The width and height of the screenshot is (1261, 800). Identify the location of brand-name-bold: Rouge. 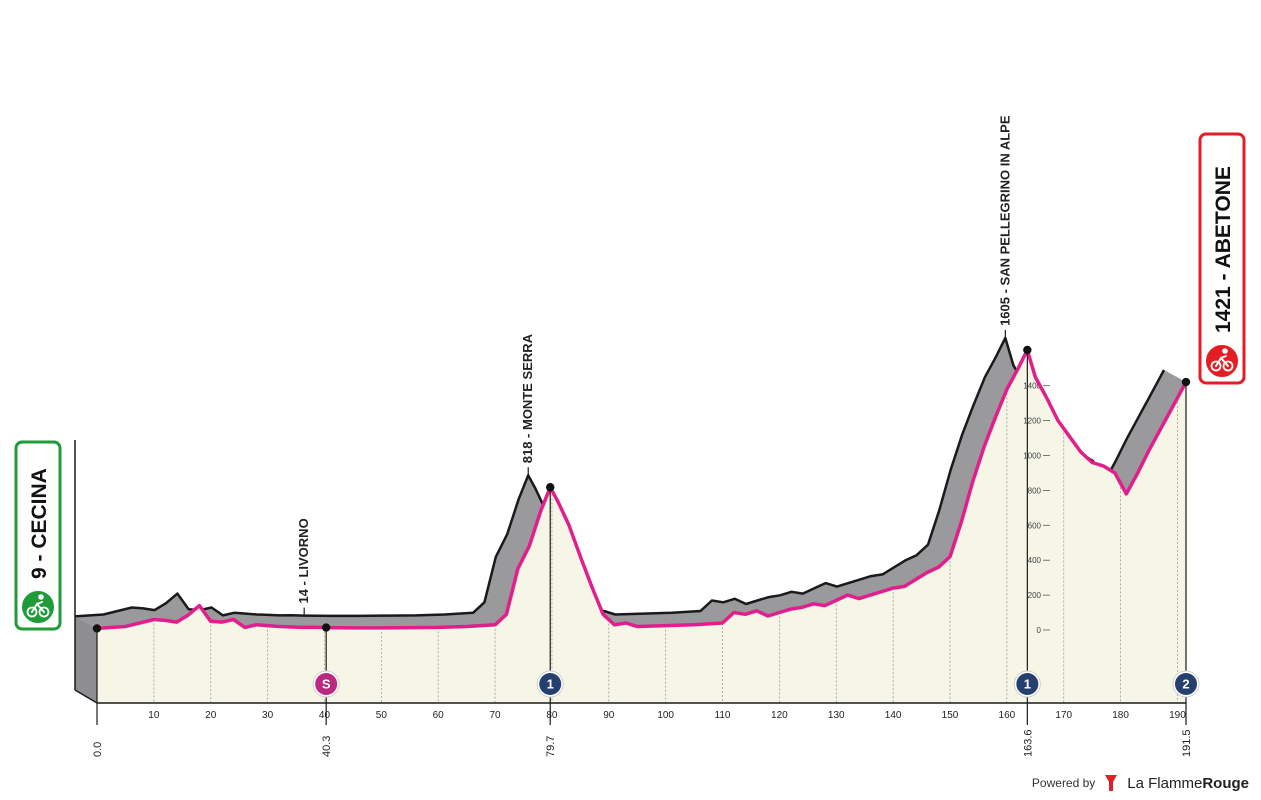
(1225, 783).